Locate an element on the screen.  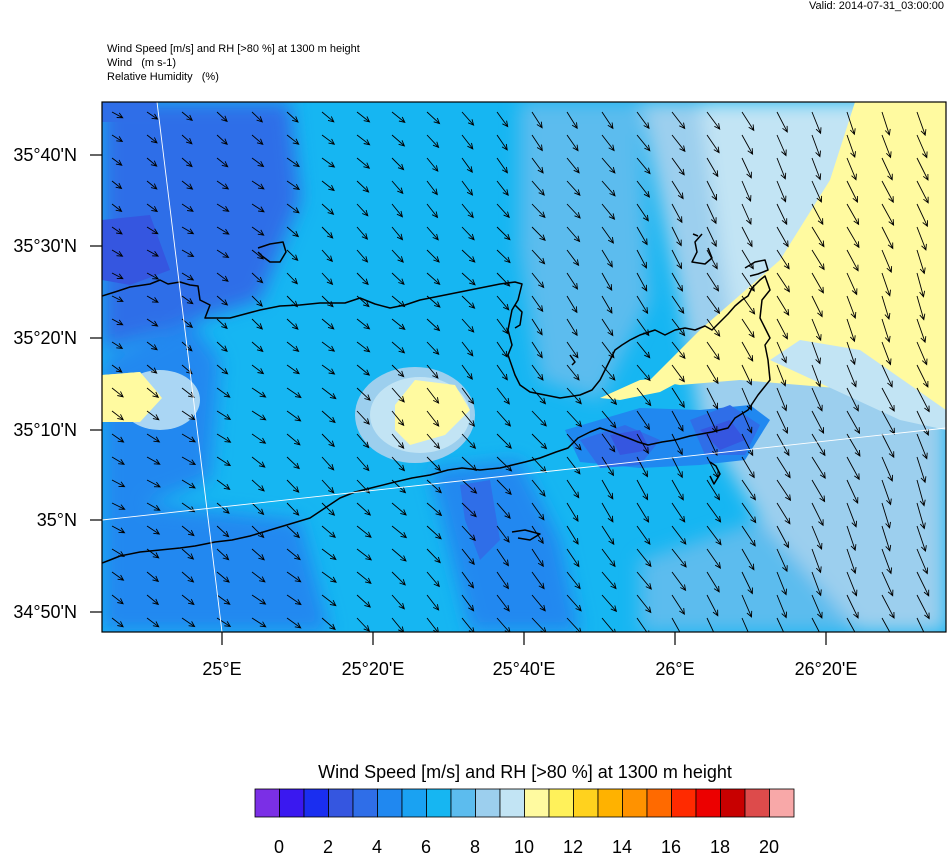
lon-label: 25°E is located at coordinates (221, 669).